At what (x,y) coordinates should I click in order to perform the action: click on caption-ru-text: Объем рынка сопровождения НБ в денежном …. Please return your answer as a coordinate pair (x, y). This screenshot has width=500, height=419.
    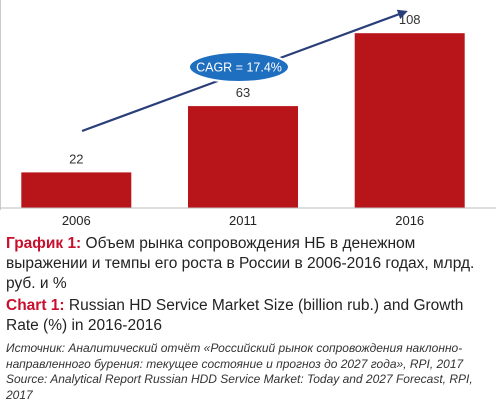
    Looking at the image, I should click on (240, 263).